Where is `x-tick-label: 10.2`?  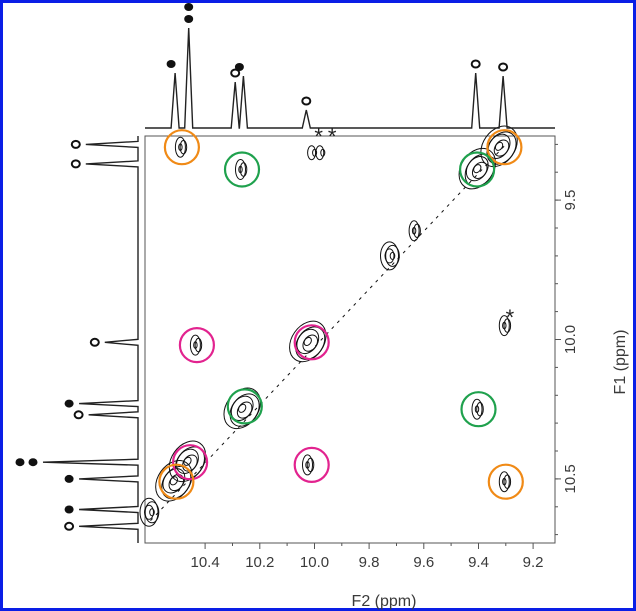 x-tick-label: 10.2 is located at coordinates (259, 562).